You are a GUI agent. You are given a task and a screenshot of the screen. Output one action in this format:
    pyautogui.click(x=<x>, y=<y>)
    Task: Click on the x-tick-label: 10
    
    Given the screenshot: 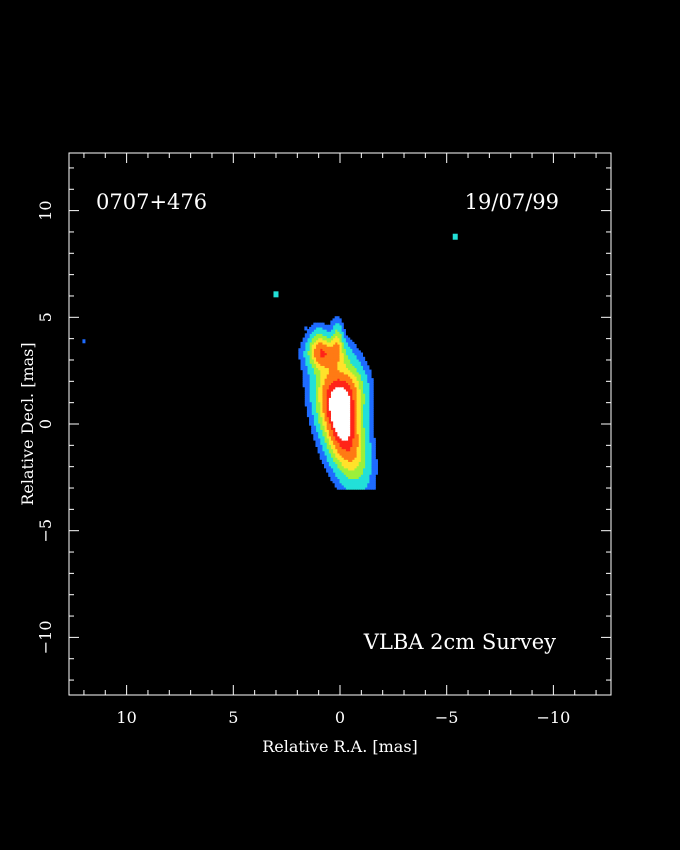 What is the action you would take?
    pyautogui.click(x=126, y=717)
    